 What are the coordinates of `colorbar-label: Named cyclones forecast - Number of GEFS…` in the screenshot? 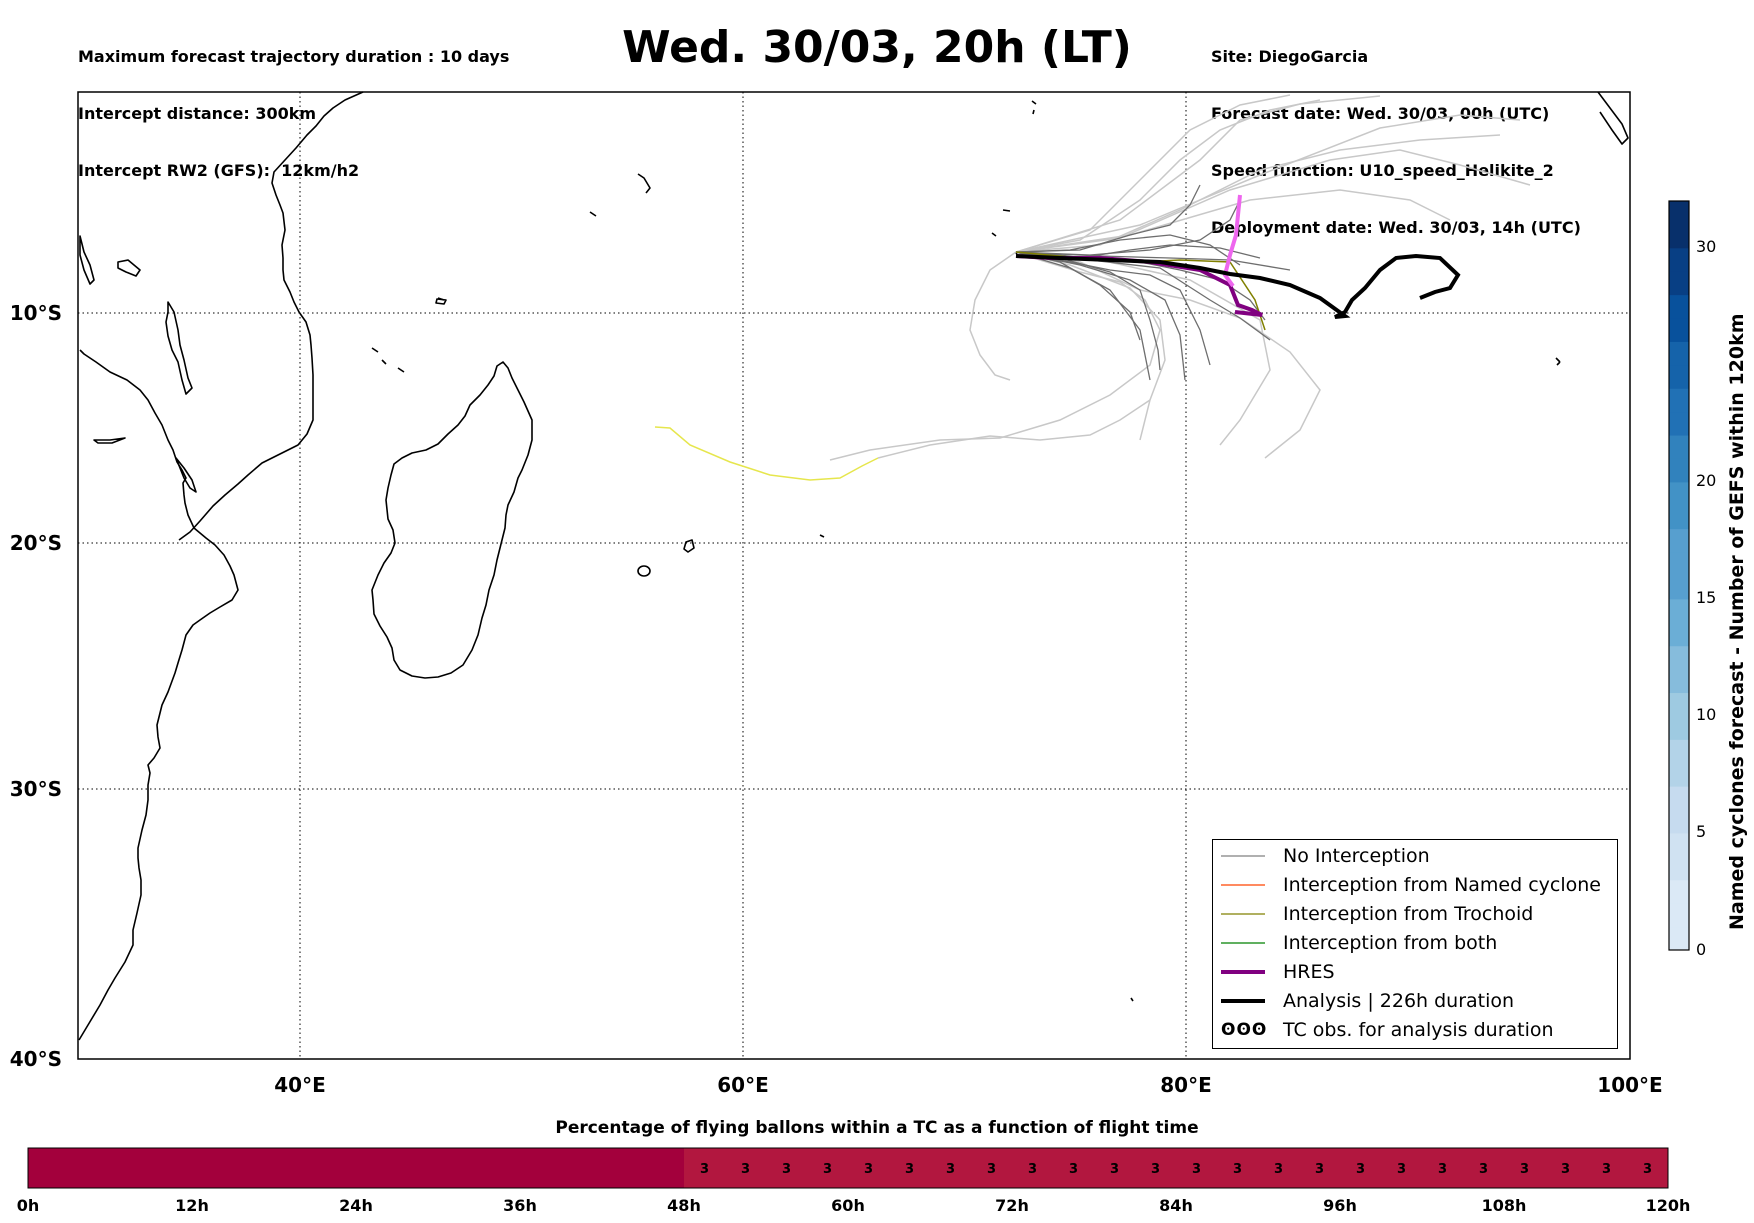 It's located at (1737, 621).